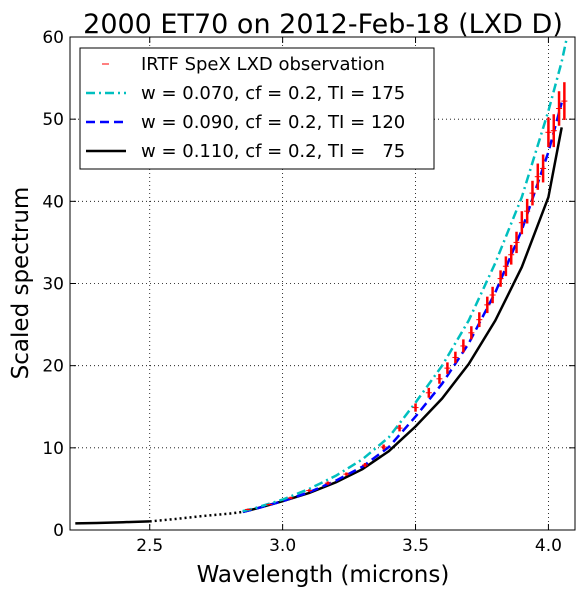 The width and height of the screenshot is (585, 596). Describe the element at coordinates (149, 546) in the screenshot. I see `x-tick-label: 2.5` at that location.